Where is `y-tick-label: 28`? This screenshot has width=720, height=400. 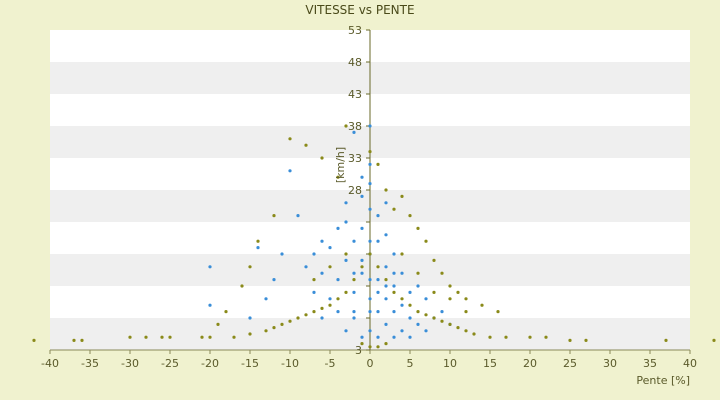 y-tick-label: 28 is located at coordinates (355, 190).